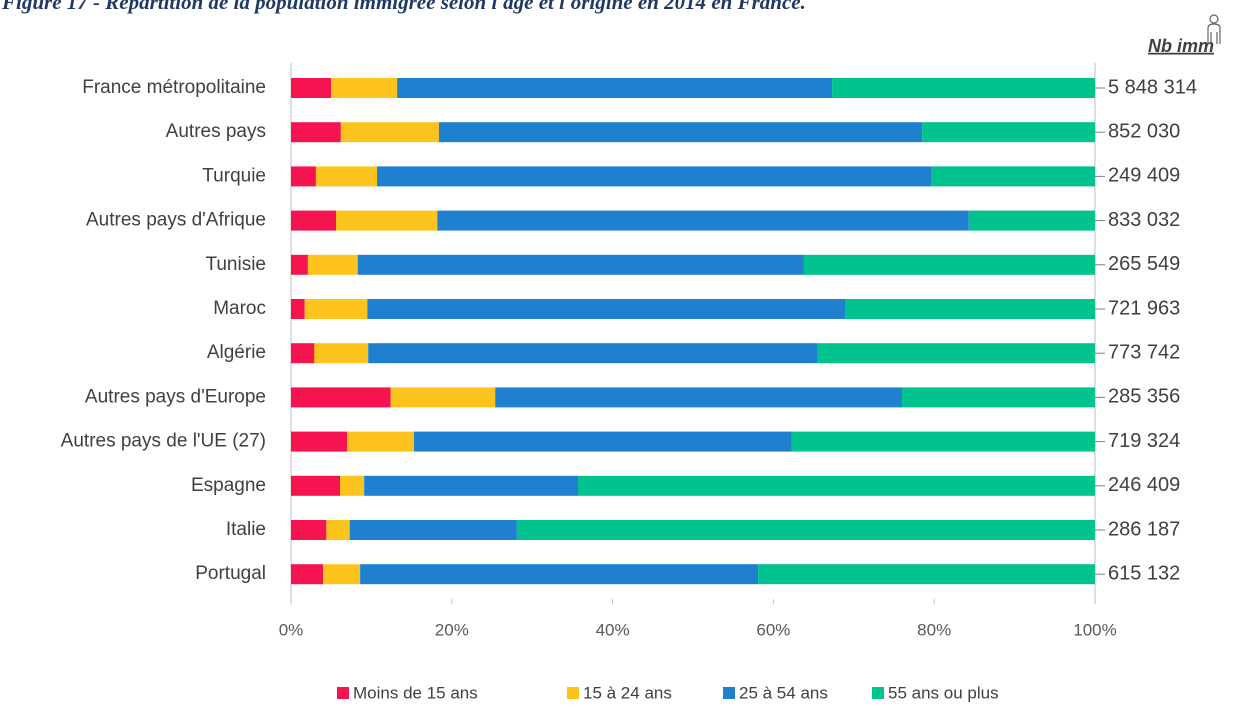 This screenshot has height=709, width=1234. I want to click on total-label: 249 409, so click(1144, 176).